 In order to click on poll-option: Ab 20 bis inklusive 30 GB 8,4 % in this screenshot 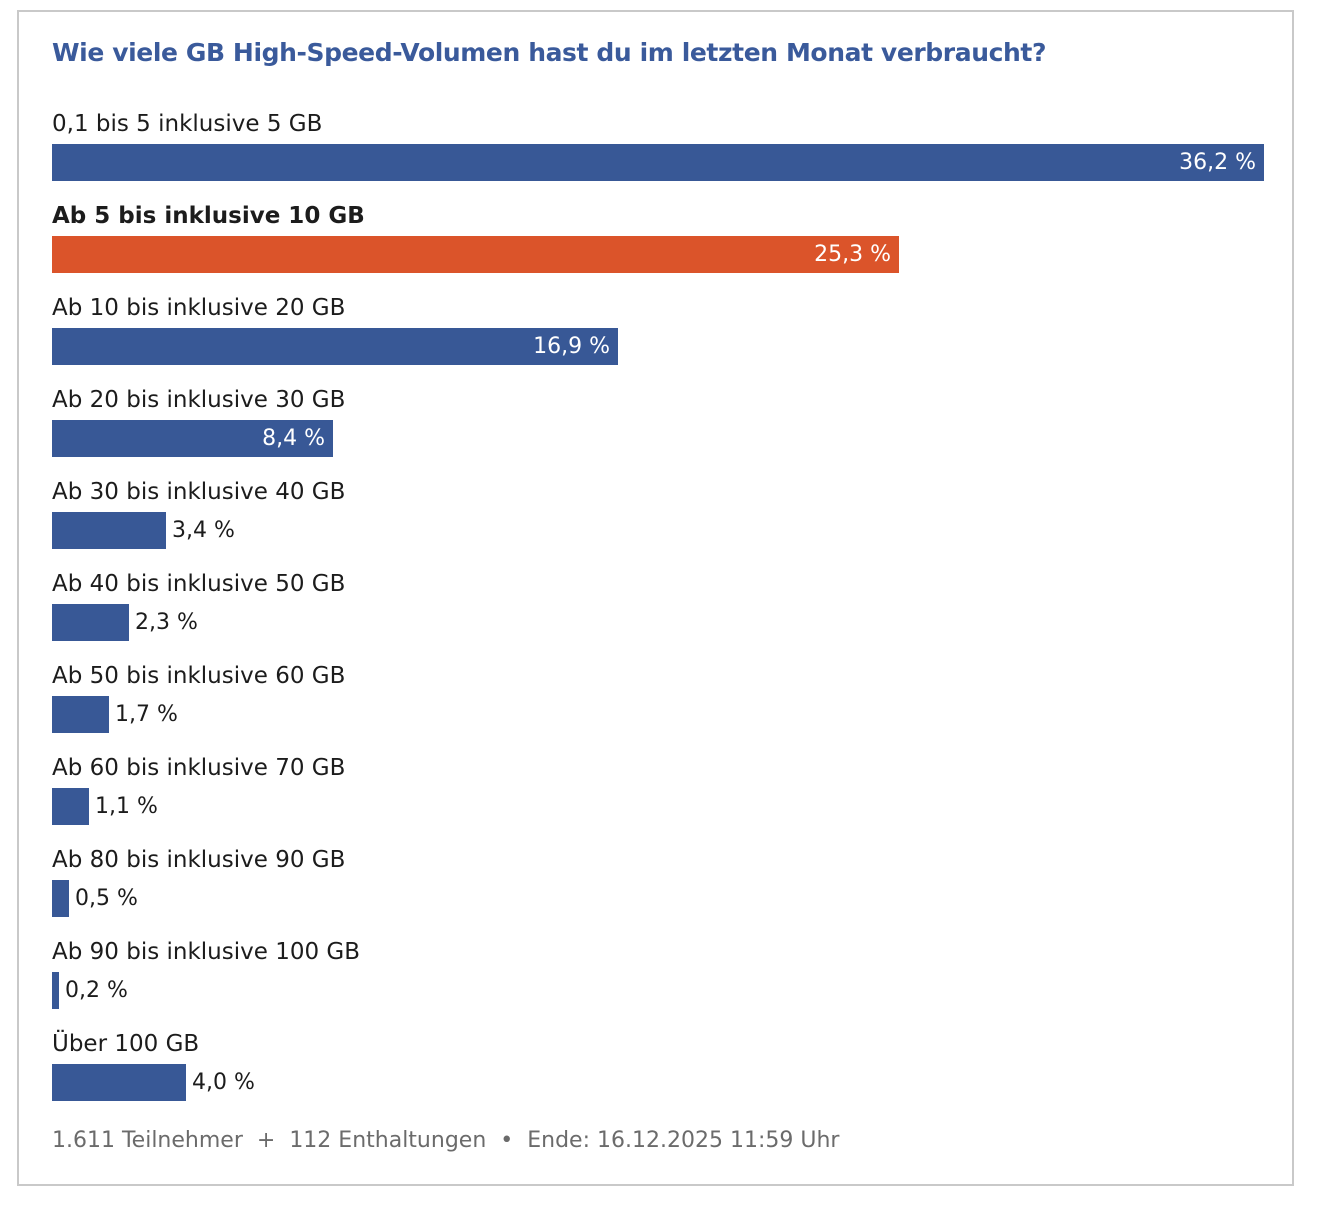, I will do `click(658, 426)`.